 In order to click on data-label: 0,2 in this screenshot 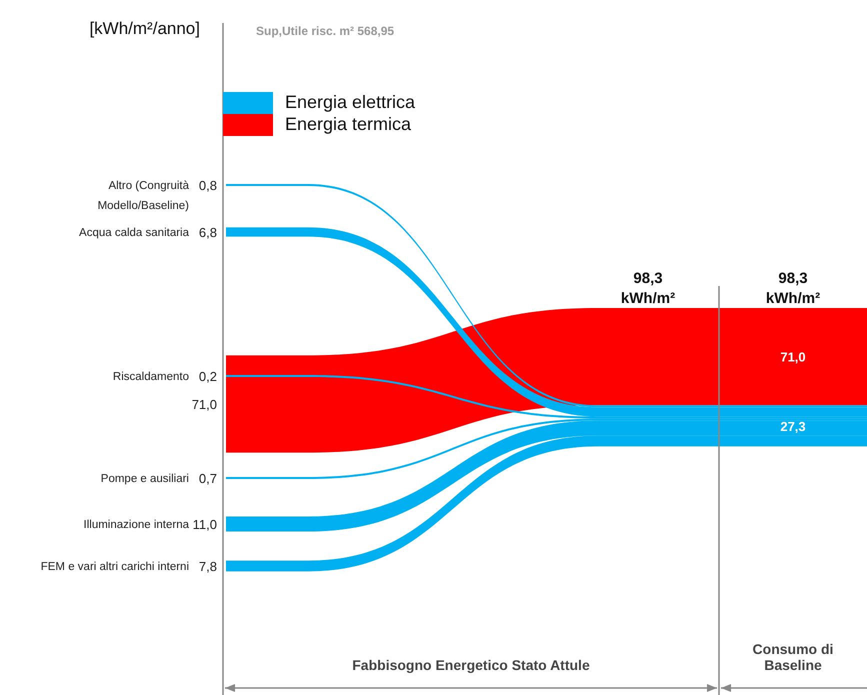, I will do `click(207, 376)`.